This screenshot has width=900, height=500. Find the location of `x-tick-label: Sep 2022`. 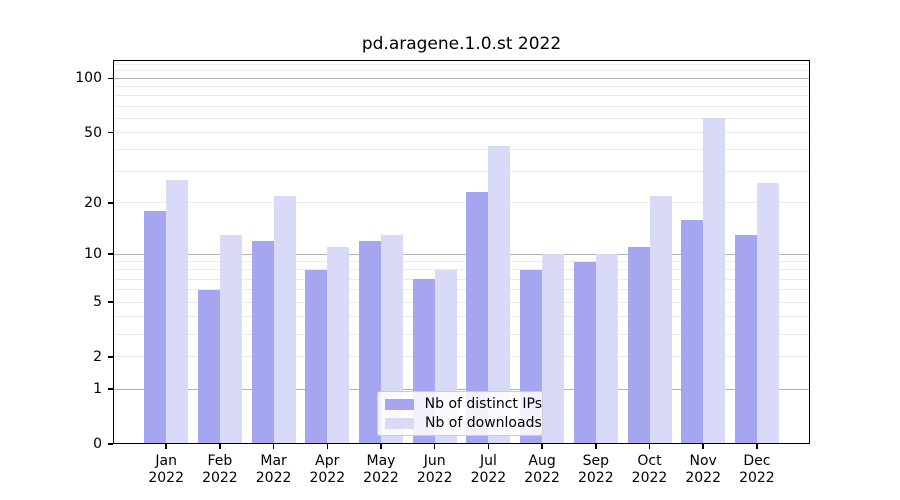

x-tick-label: Sep 2022 is located at coordinates (596, 470).